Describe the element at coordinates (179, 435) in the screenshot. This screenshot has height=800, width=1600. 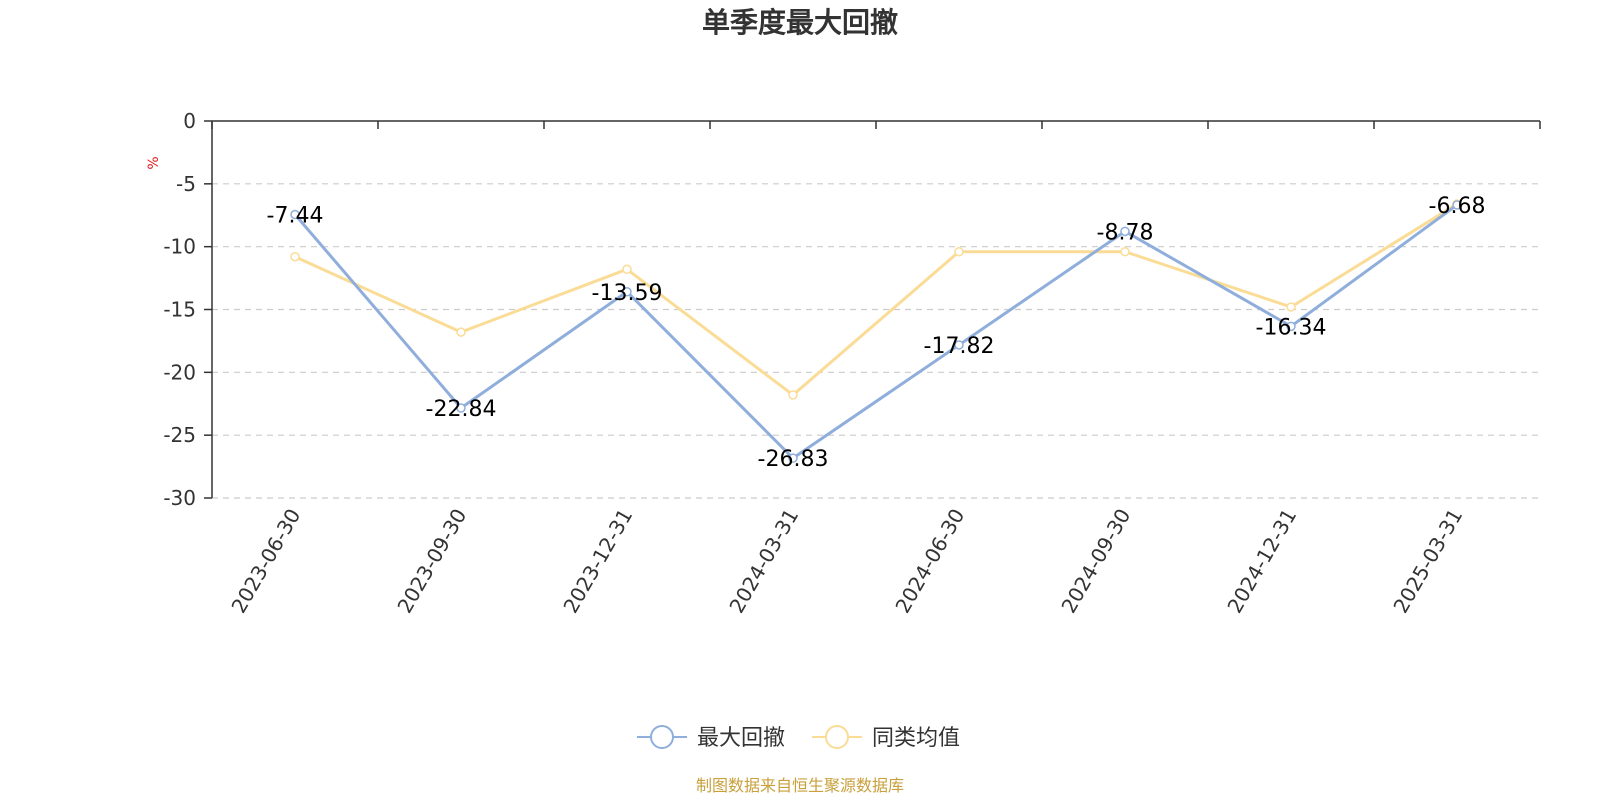
I see `y-tick-label: -25` at that location.